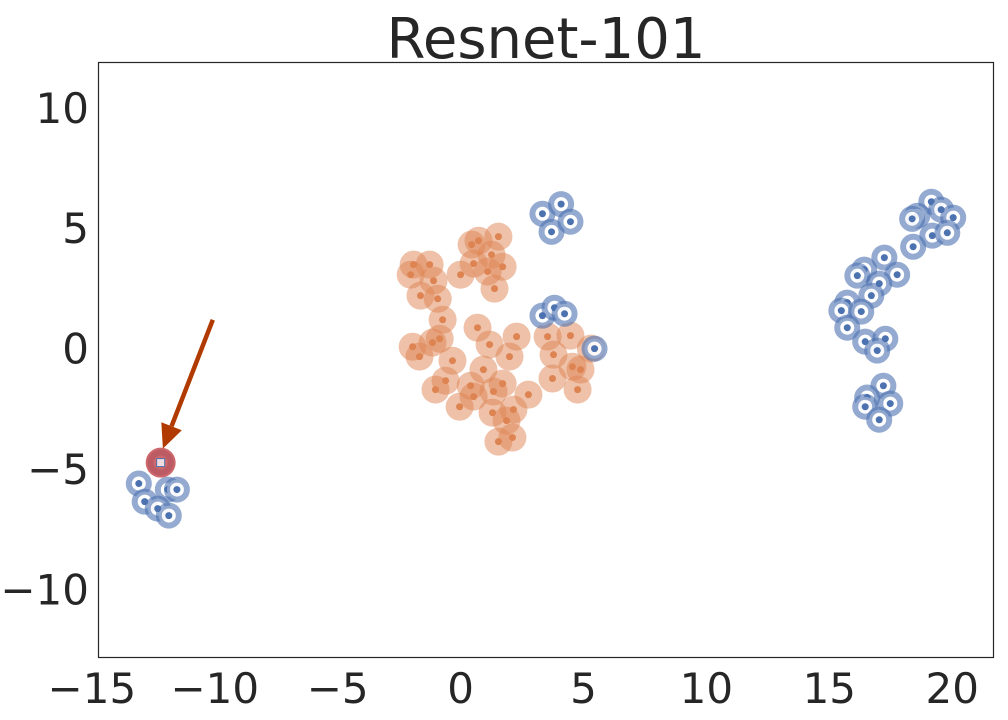 This screenshot has height=720, width=1008. Describe the element at coordinates (214, 688) in the screenshot. I see `x-tick-label: −10` at that location.